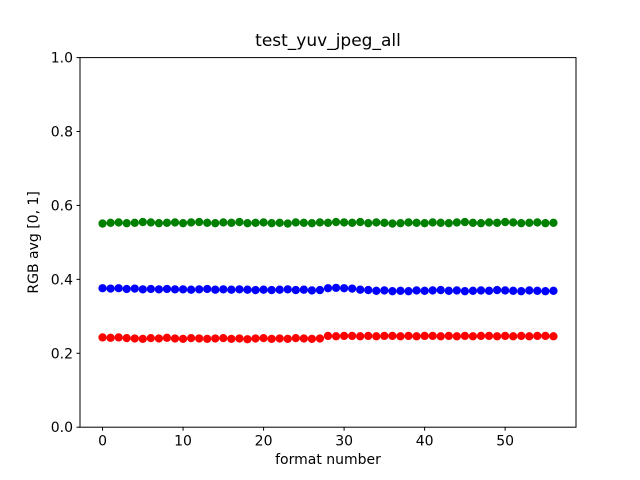 Image resolution: width=640 pixels, height=480 pixels. What do you see at coordinates (62, 59) in the screenshot?
I see `y-tick-label: 1.0` at bounding box center [62, 59].